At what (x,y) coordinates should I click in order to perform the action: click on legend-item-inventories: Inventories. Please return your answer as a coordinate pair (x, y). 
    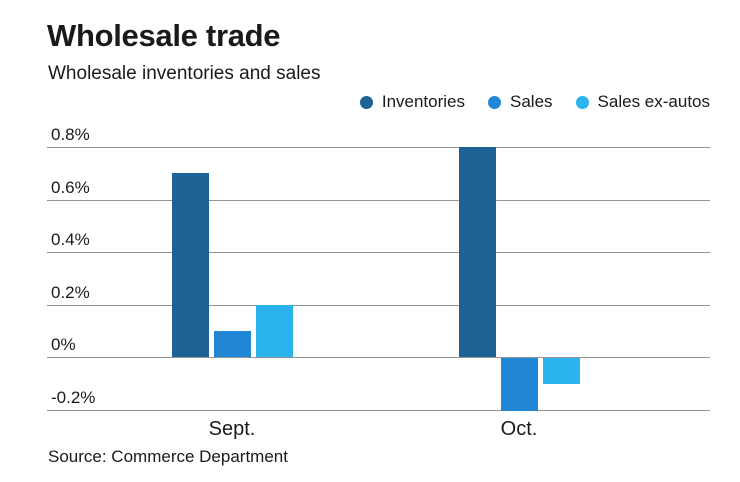
    Looking at the image, I should click on (412, 102).